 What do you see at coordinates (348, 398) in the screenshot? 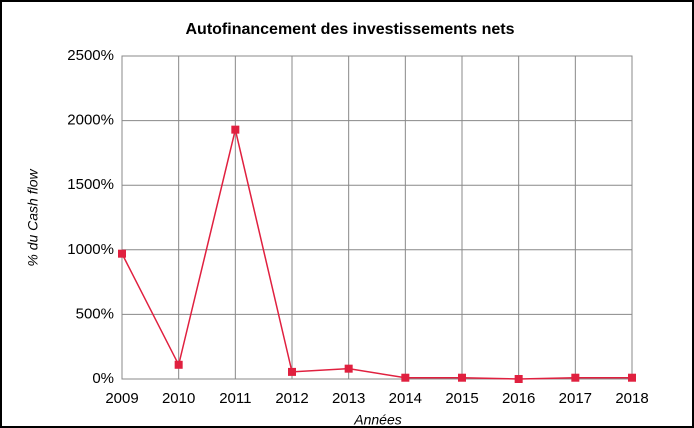
I see `x-tick-label: 2013` at bounding box center [348, 398].